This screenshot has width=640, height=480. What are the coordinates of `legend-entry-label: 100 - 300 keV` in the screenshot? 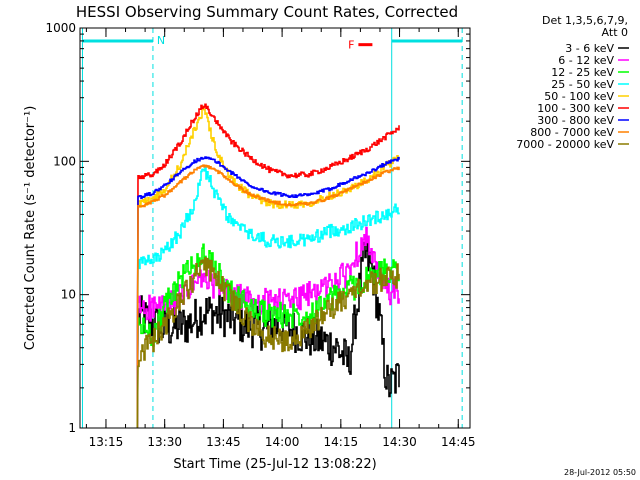 It's located at (575, 108).